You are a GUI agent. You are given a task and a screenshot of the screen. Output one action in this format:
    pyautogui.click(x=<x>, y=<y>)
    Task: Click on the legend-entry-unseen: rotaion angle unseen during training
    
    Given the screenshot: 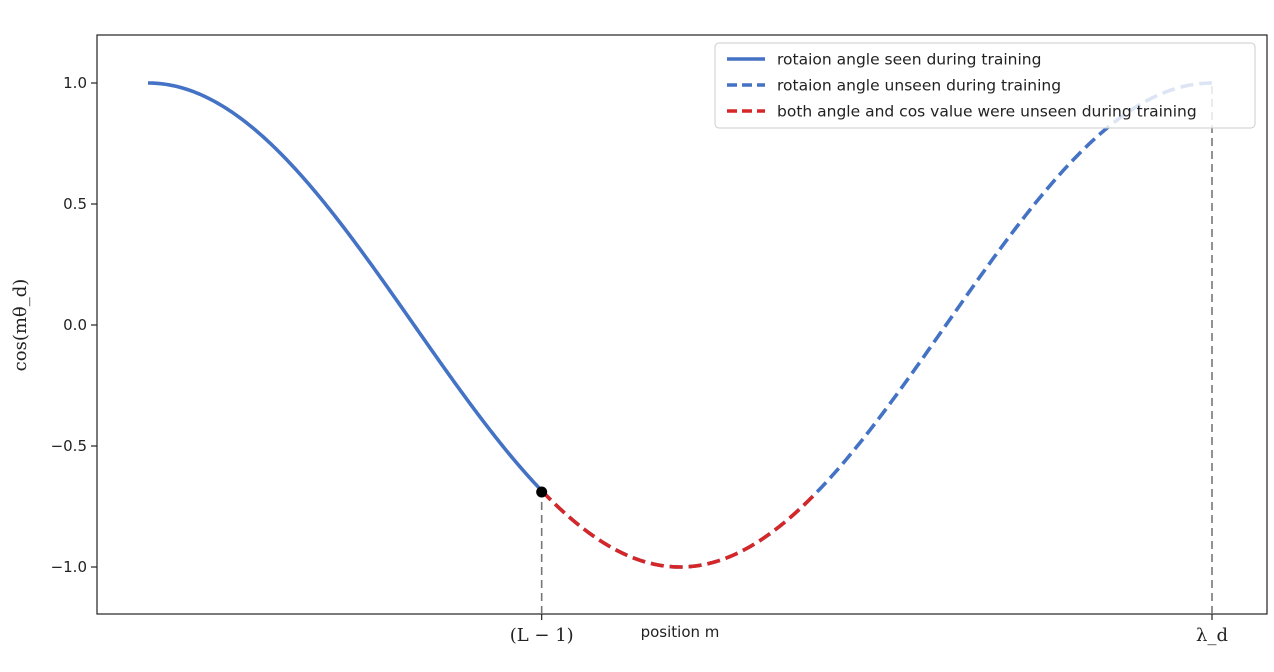 What is the action you would take?
    pyautogui.click(x=894, y=86)
    